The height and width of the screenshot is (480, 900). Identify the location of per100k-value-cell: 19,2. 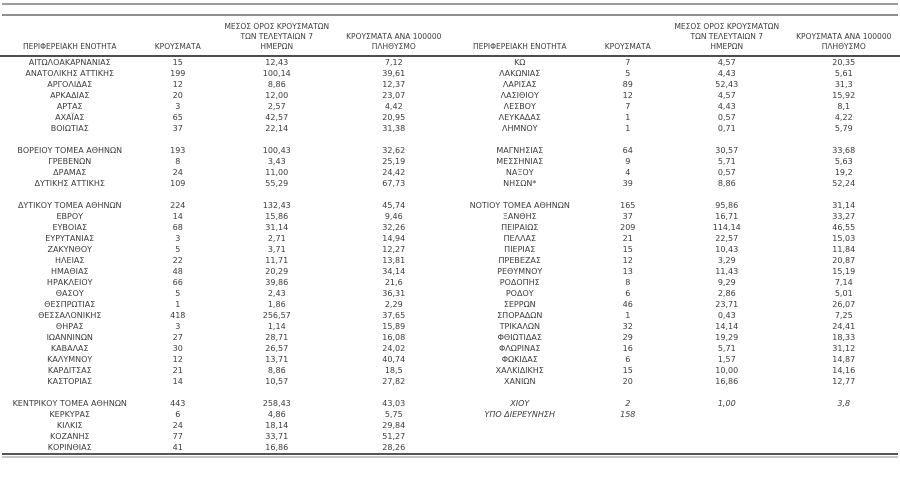
(844, 172).